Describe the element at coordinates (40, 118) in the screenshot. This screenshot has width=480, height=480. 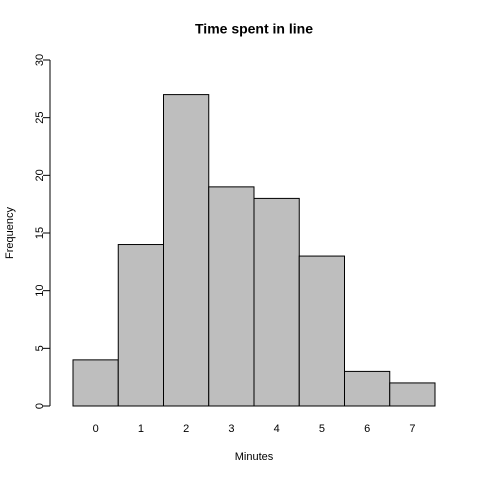
I see `y-tick-label: 25` at that location.